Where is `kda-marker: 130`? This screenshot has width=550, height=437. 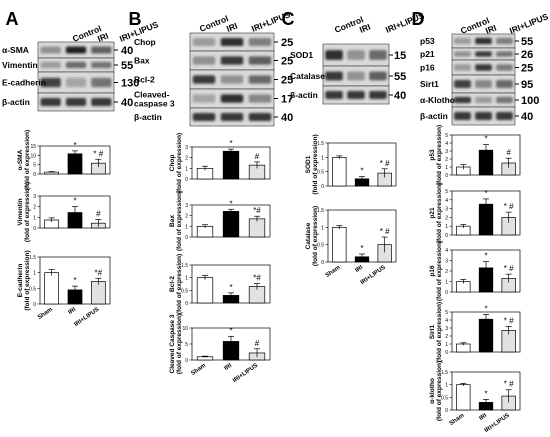
kda-marker: 130 is located at coordinates (130, 84).